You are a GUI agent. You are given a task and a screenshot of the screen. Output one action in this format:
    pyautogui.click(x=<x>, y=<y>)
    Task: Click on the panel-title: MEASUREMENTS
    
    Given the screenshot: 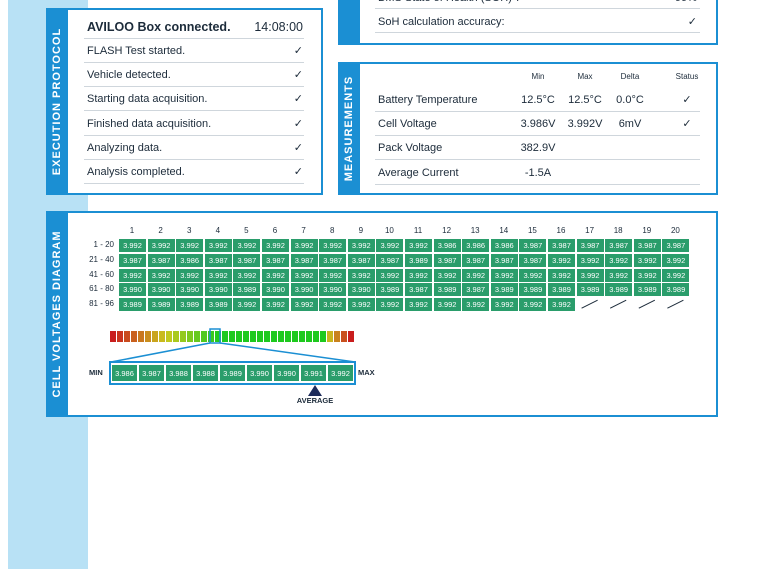 What is the action you would take?
    pyautogui.click(x=349, y=128)
    